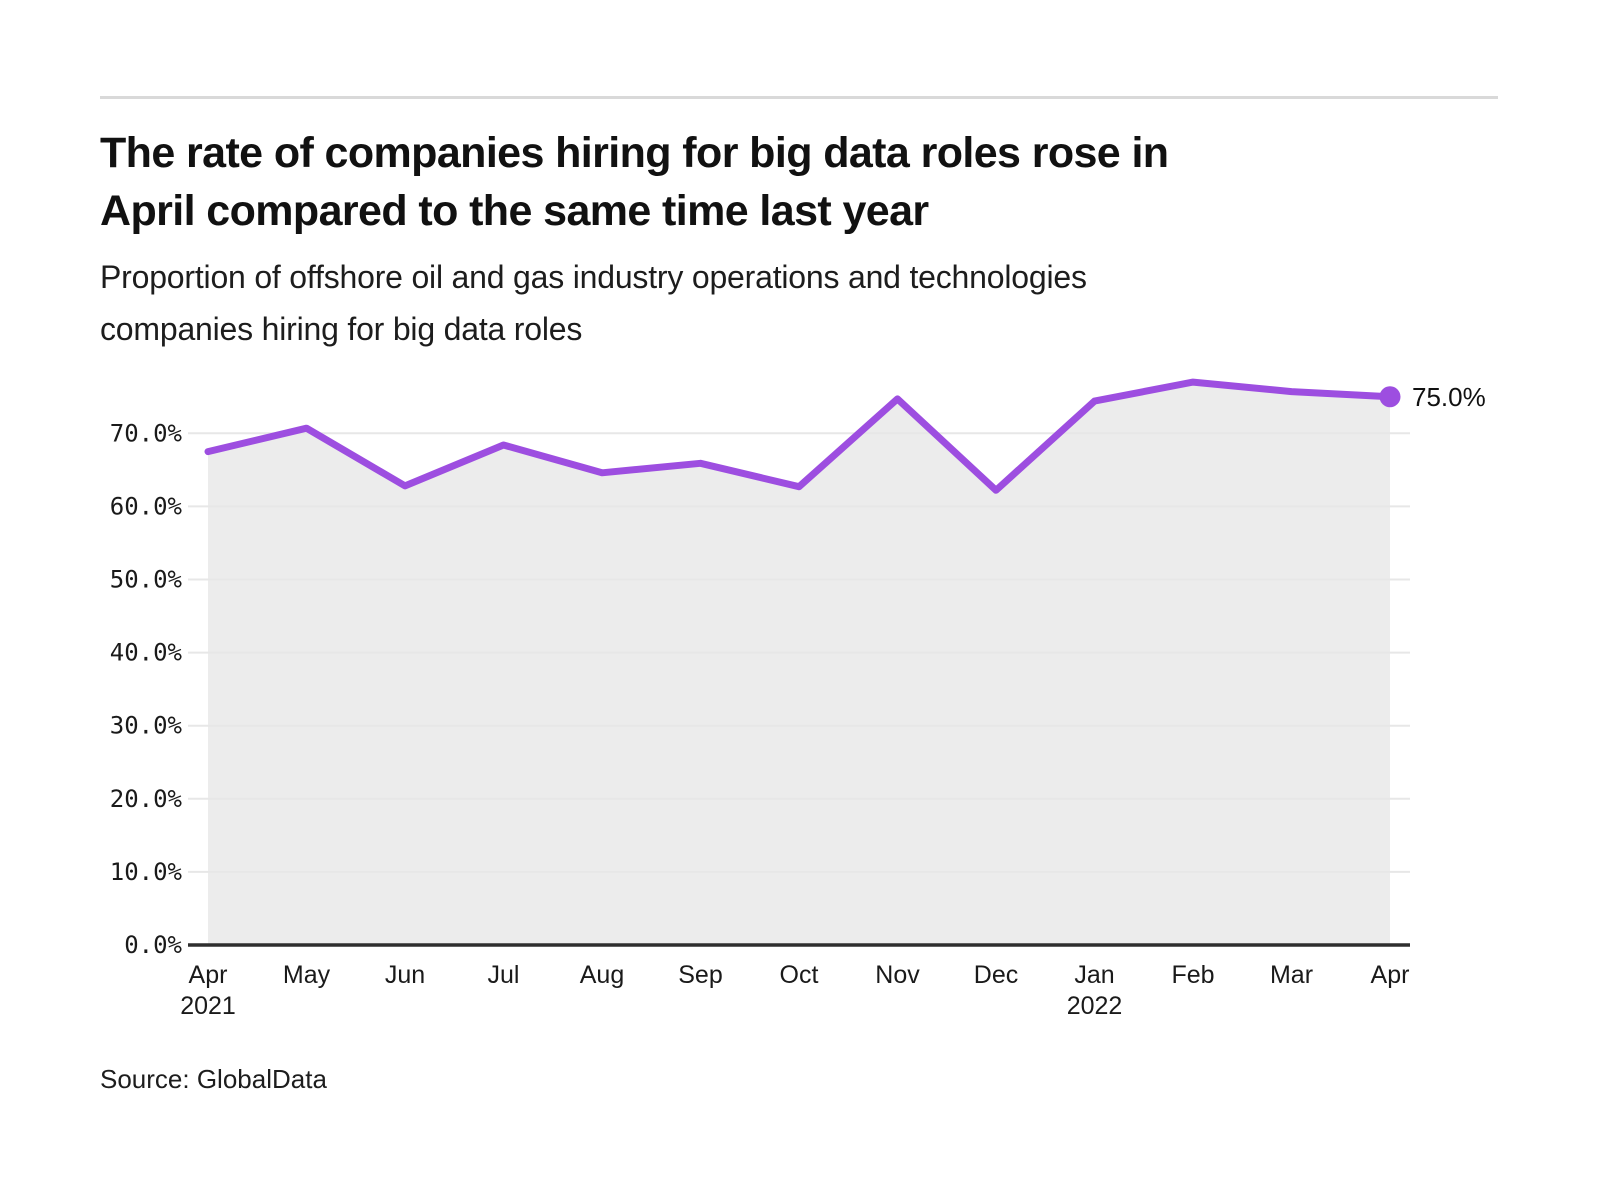 This screenshot has height=1200, width=1600. I want to click on top-divider, so click(799, 97).